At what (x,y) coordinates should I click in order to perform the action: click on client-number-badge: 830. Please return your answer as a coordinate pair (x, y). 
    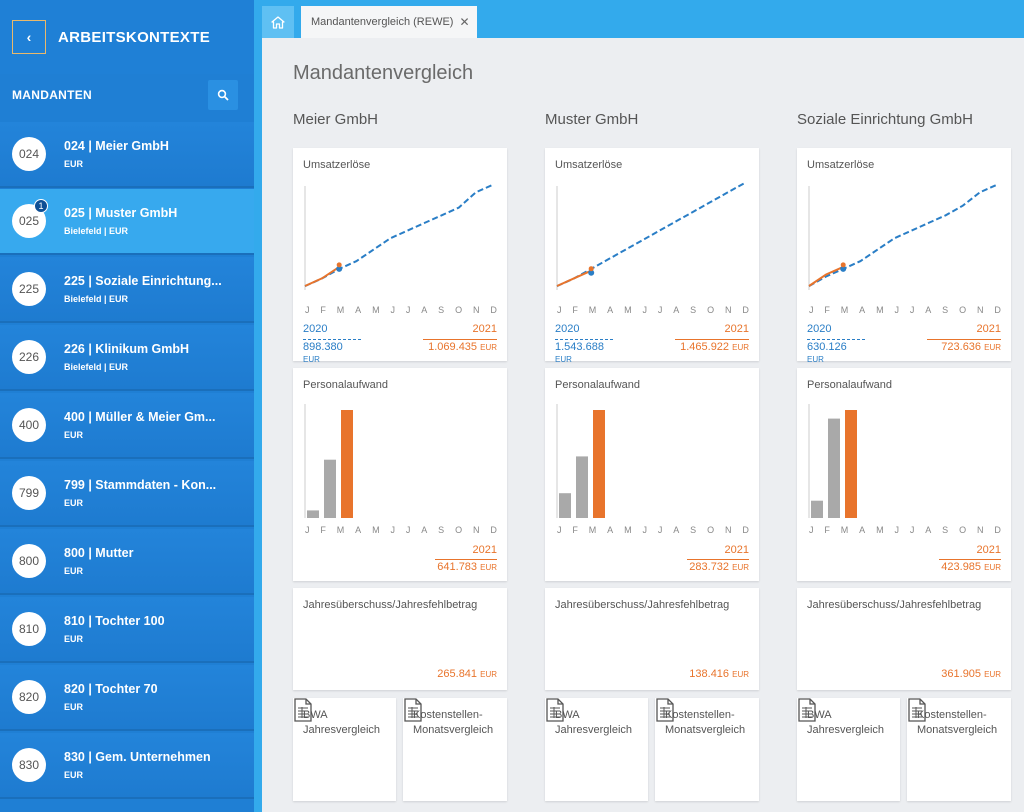
    Looking at the image, I should click on (29, 765).